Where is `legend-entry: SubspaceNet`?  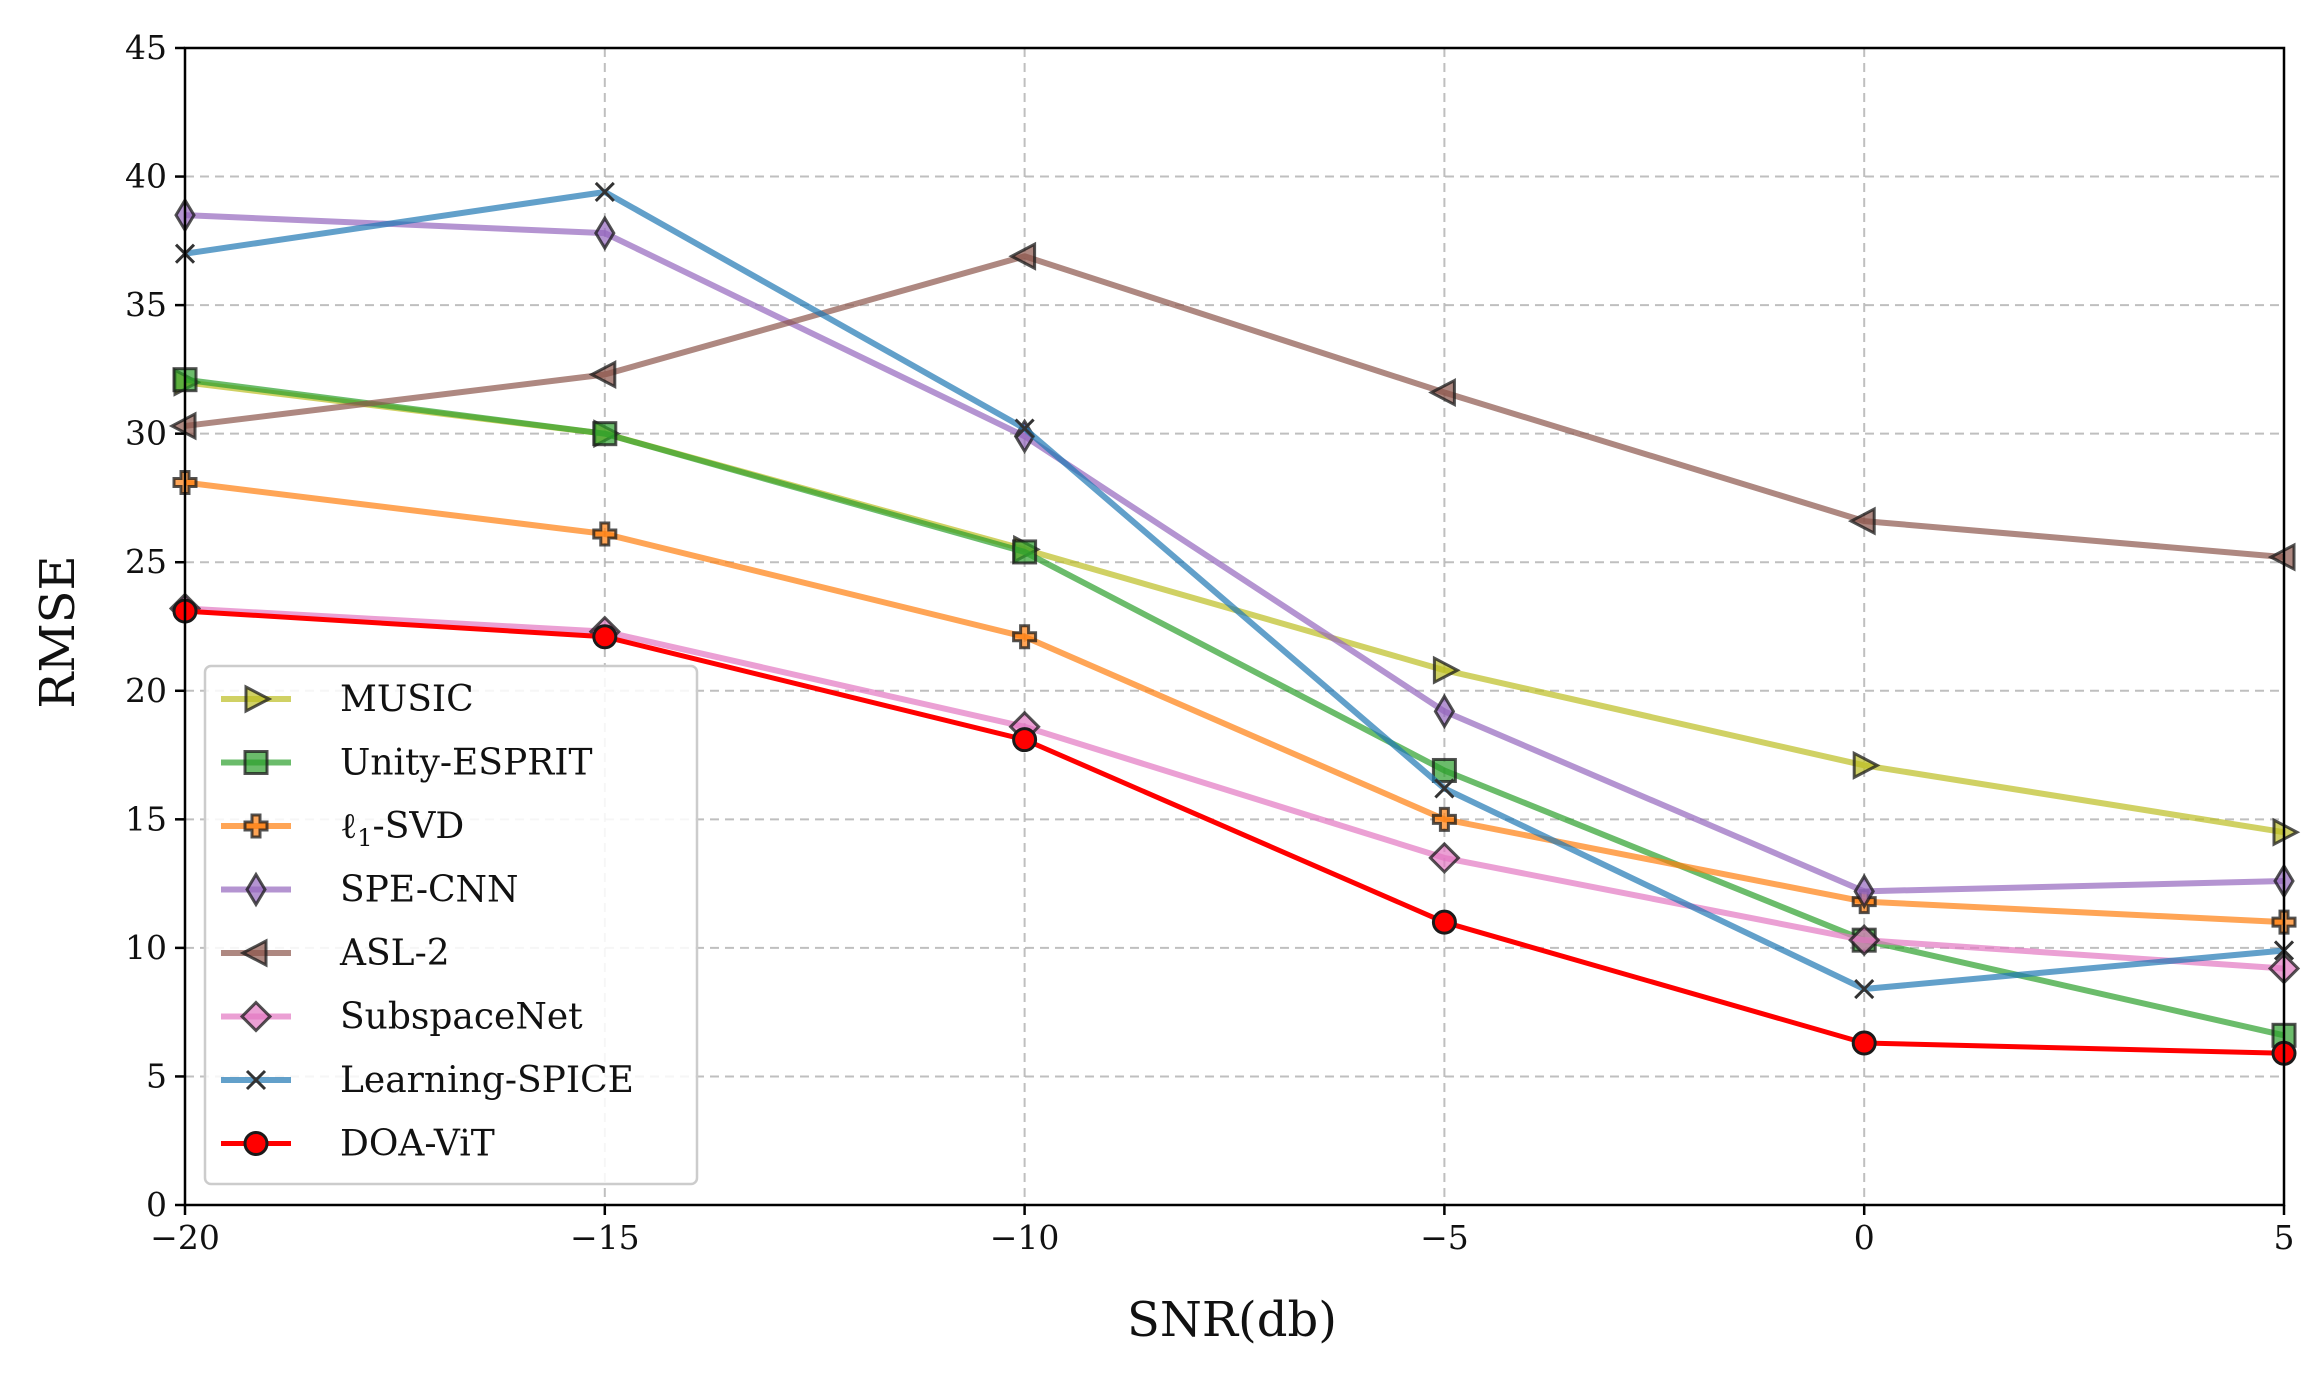
legend-entry: SubspaceNet is located at coordinates (402, 1017).